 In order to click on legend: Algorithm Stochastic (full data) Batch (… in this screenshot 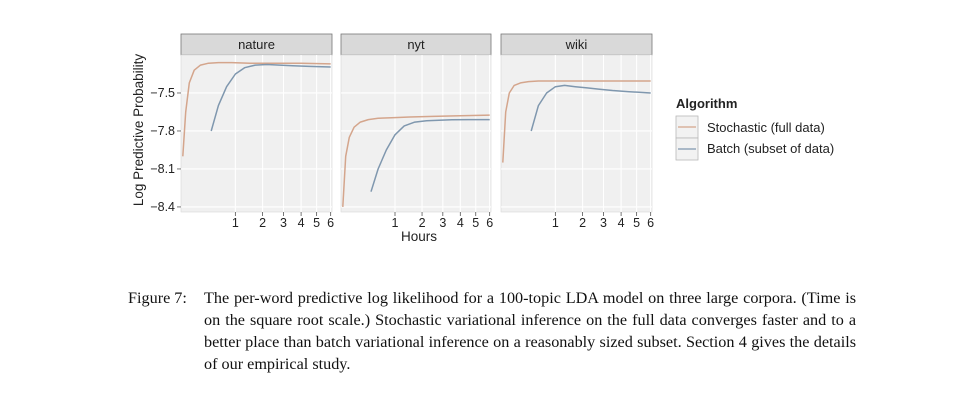, I will do `click(754, 128)`.